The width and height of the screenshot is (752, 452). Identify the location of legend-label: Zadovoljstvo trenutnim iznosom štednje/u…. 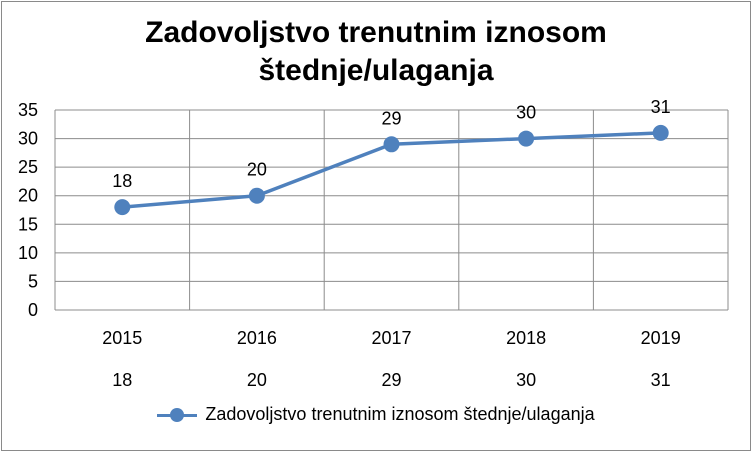
(400, 414).